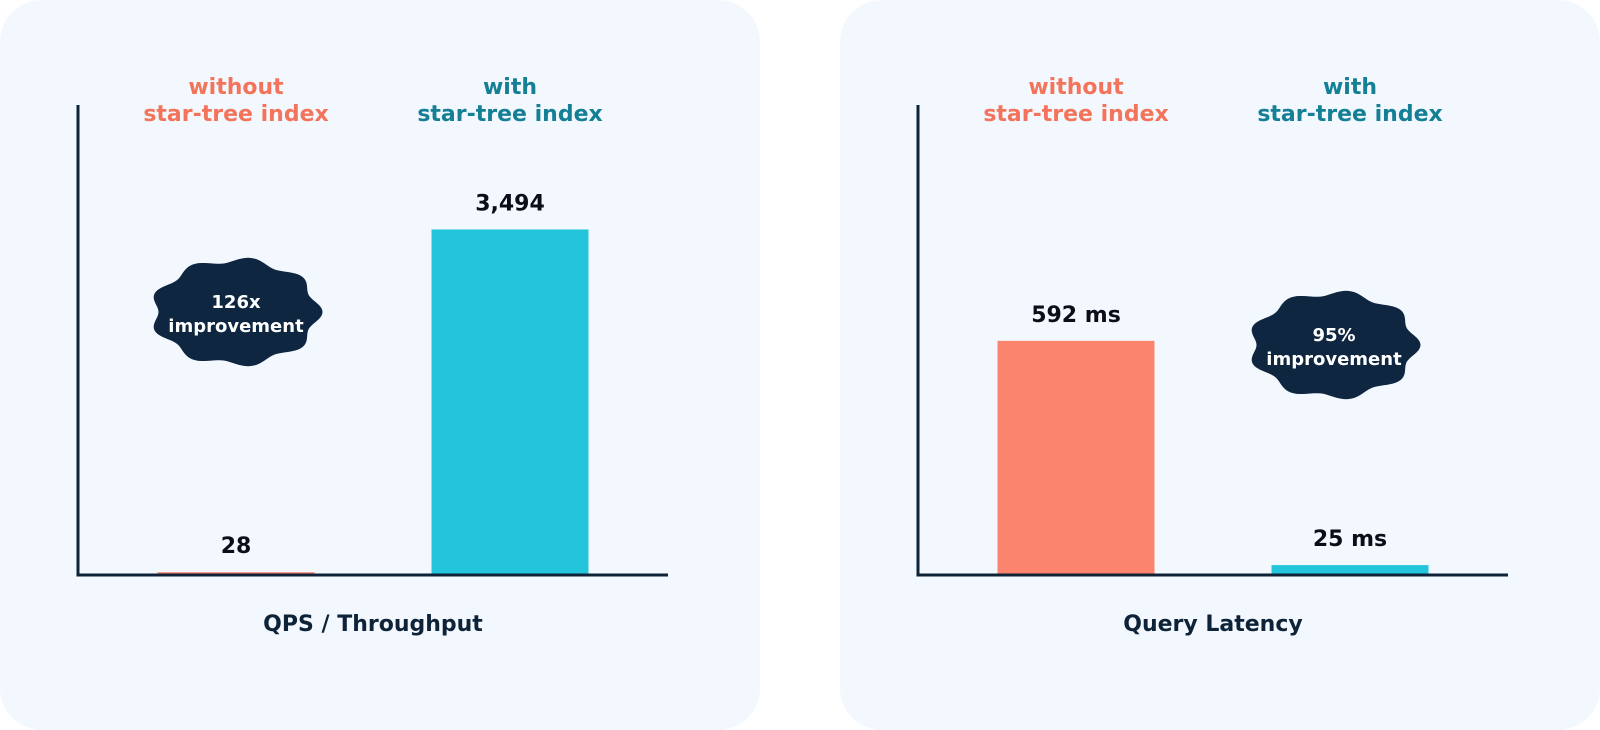 Image resolution: width=1600 pixels, height=730 pixels. What do you see at coordinates (1333, 335) in the screenshot?
I see `badge-text-line: 95%` at bounding box center [1333, 335].